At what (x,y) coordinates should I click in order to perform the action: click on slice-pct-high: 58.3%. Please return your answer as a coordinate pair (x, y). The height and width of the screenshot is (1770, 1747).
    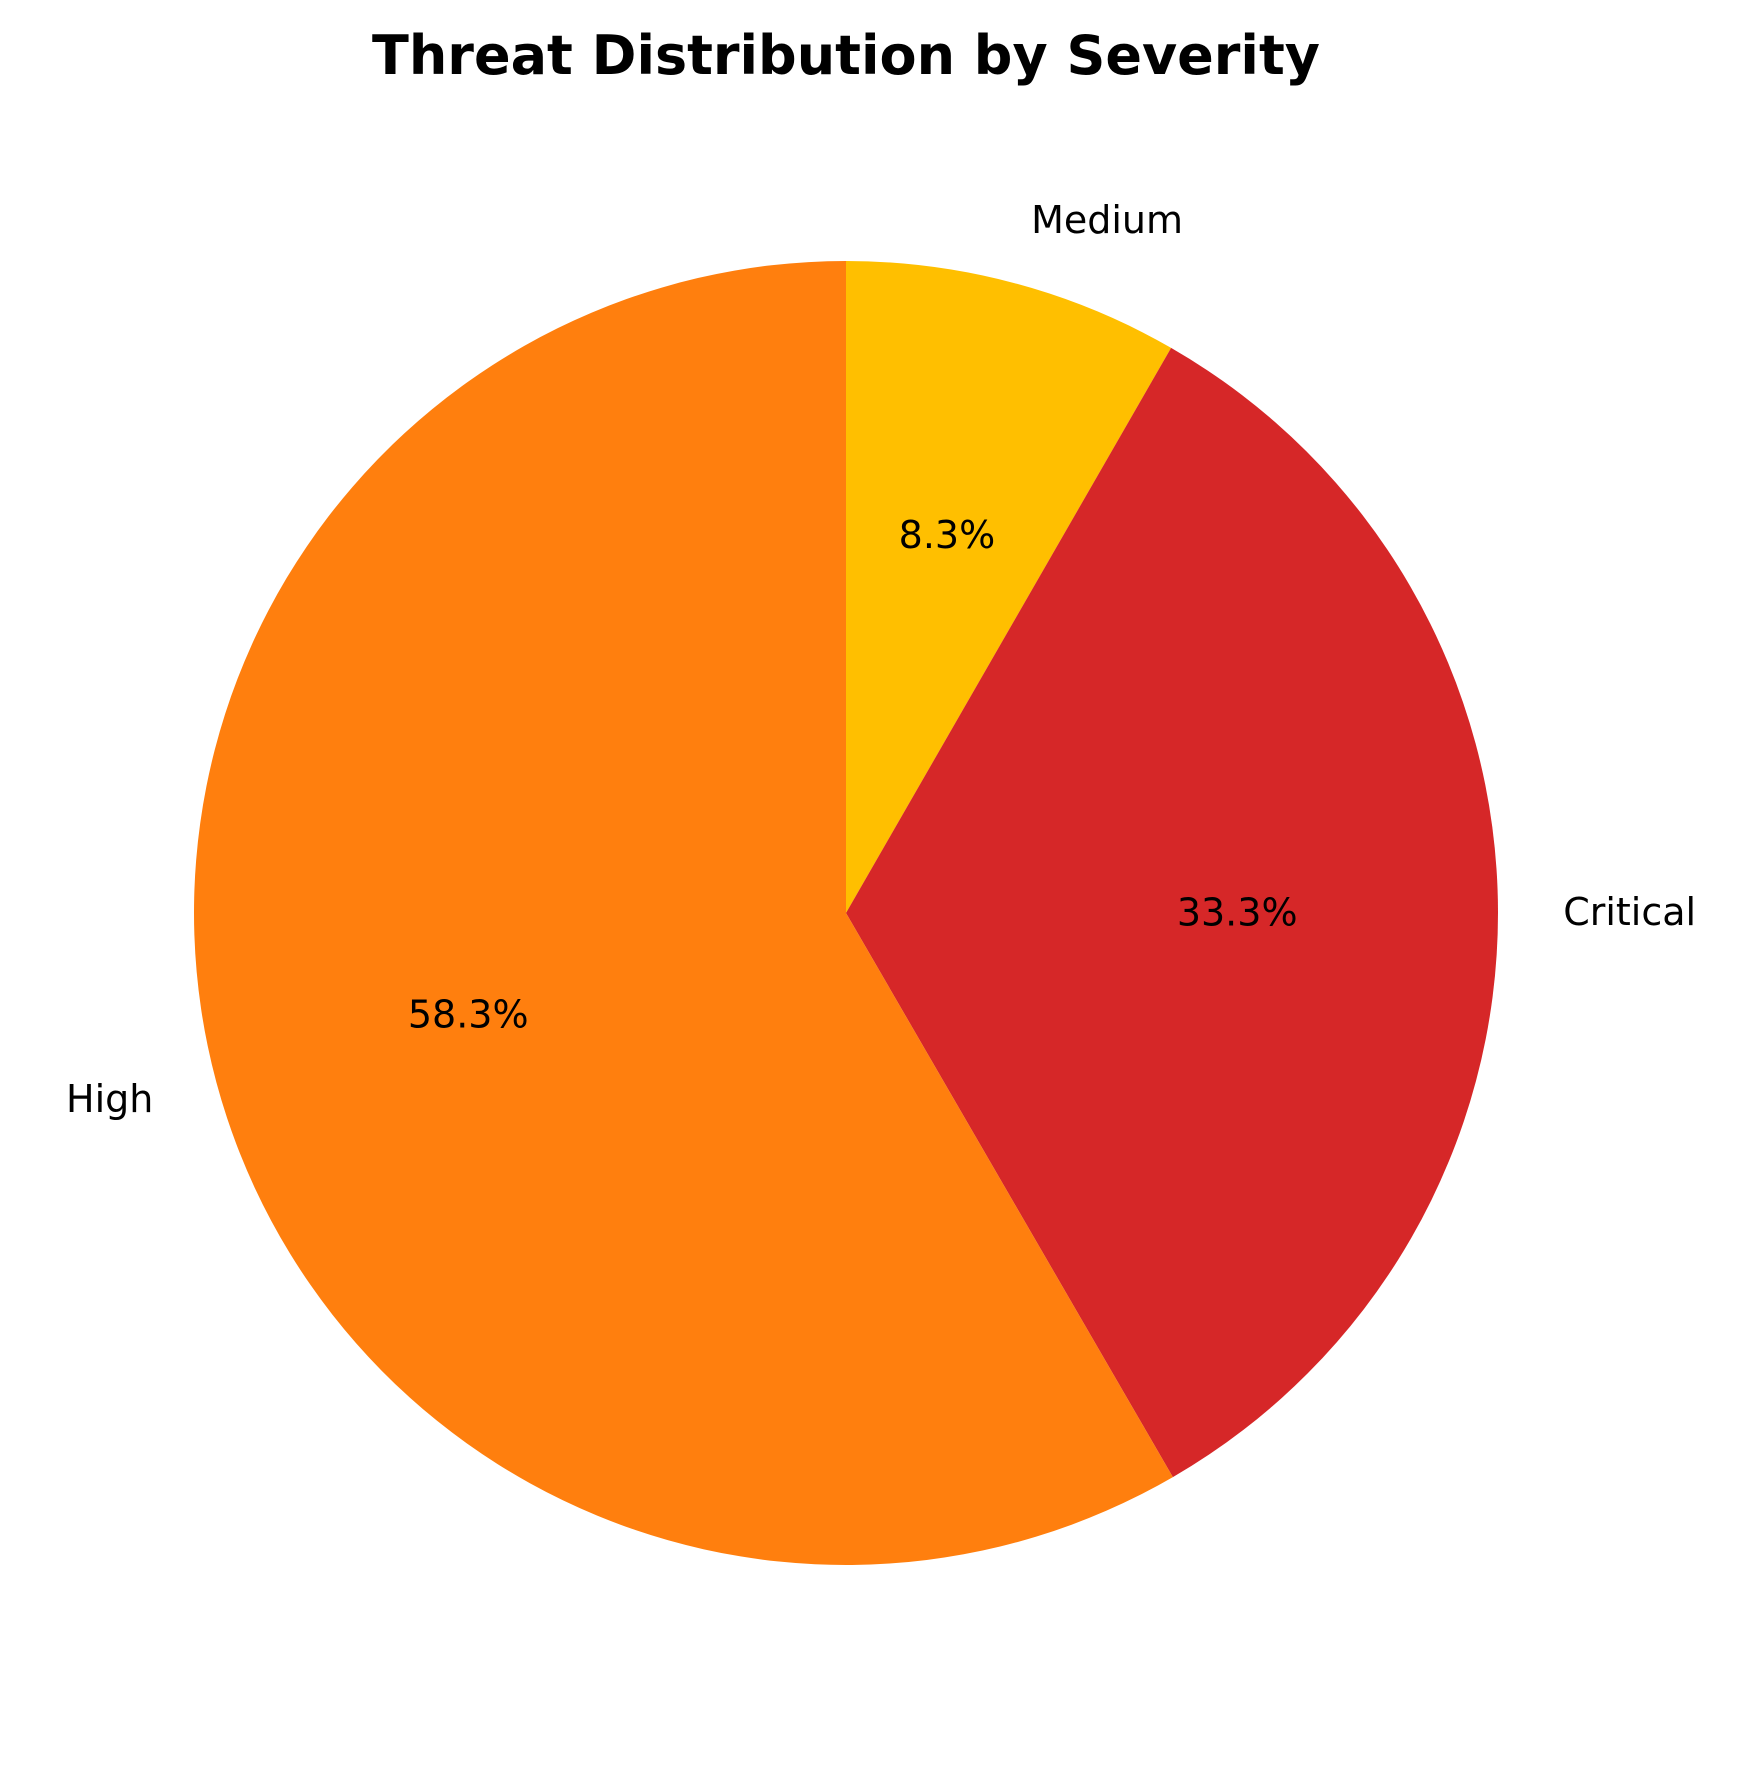
    Looking at the image, I should click on (468, 1015).